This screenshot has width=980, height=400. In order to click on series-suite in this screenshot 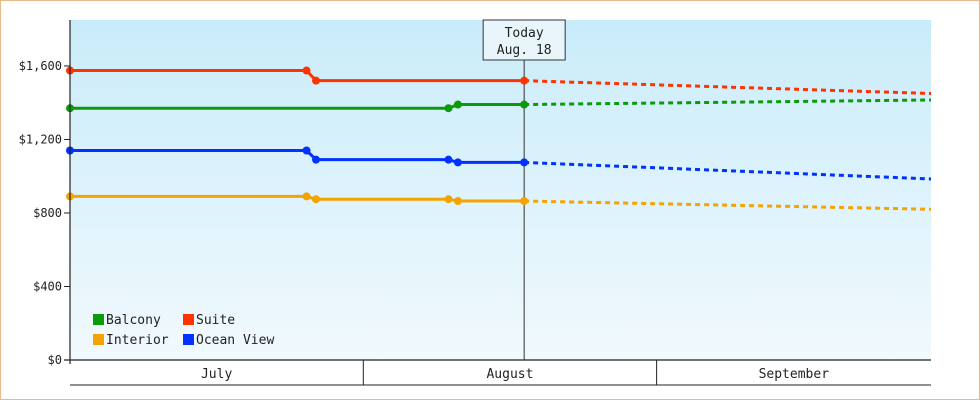, I will do `click(499, 81)`.